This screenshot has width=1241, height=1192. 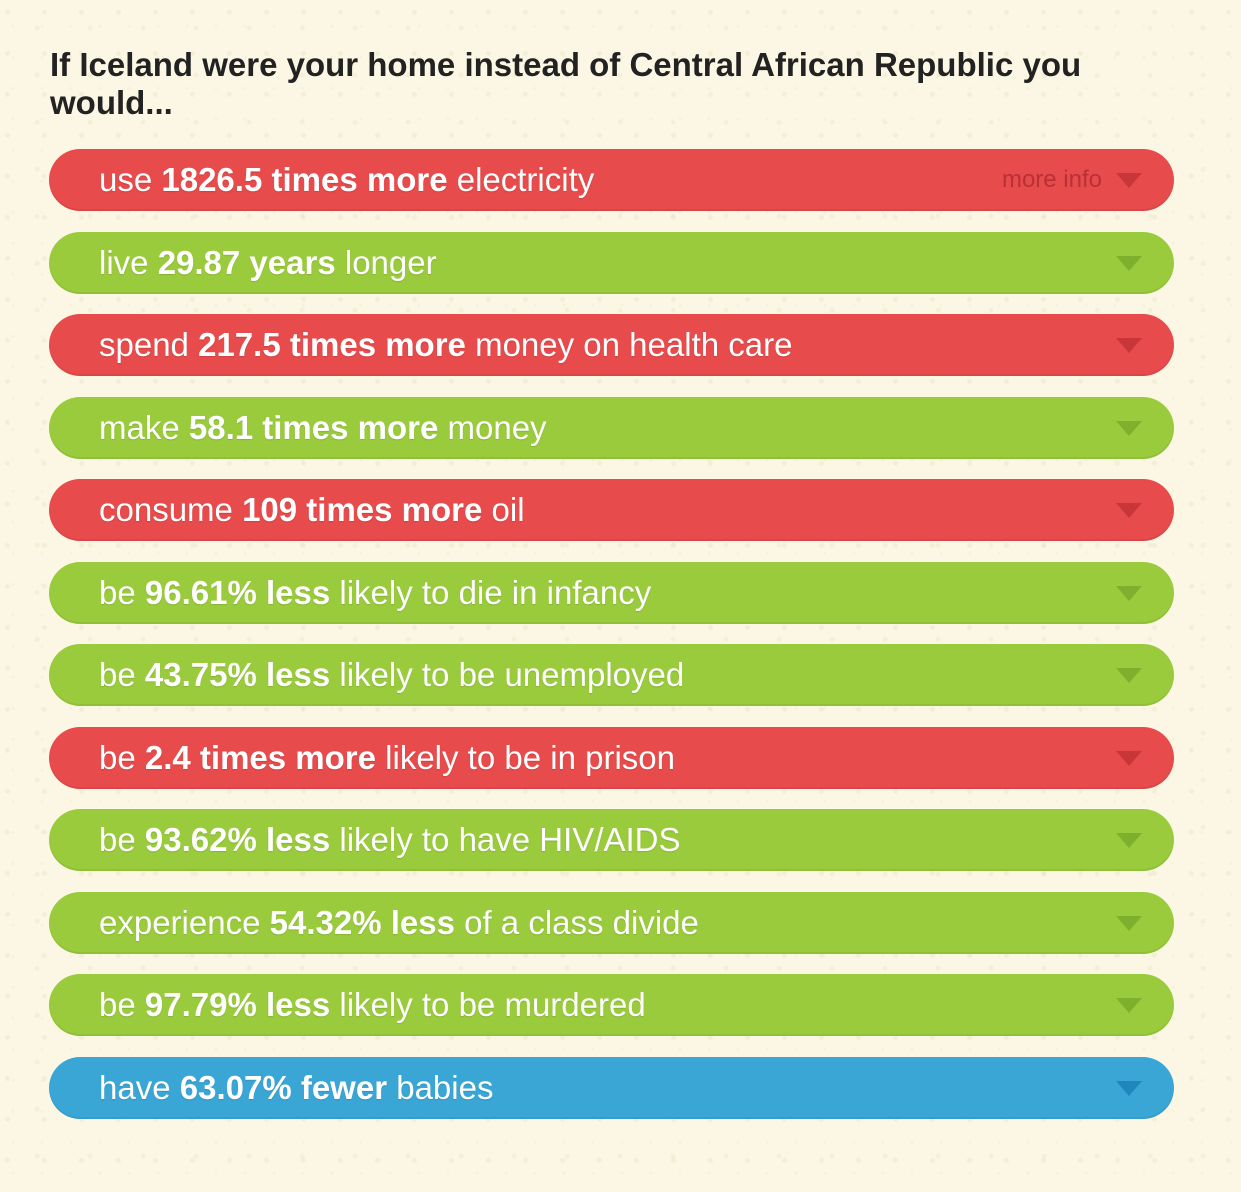 What do you see at coordinates (268, 262) in the screenshot?
I see `comparison-text: live 29.87 years longer` at bounding box center [268, 262].